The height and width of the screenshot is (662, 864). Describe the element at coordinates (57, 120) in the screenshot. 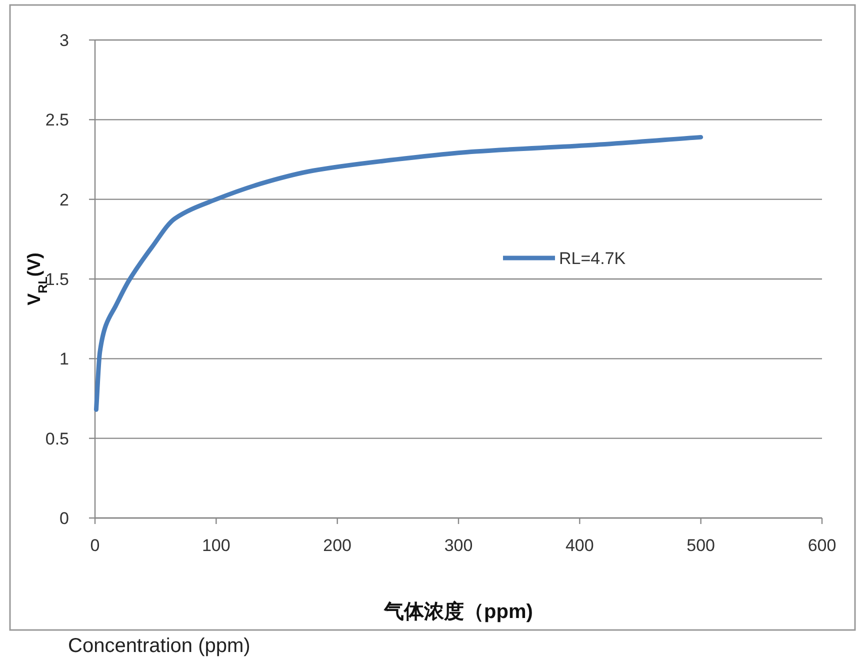

I see `y-tick-label: 2.5` at that location.